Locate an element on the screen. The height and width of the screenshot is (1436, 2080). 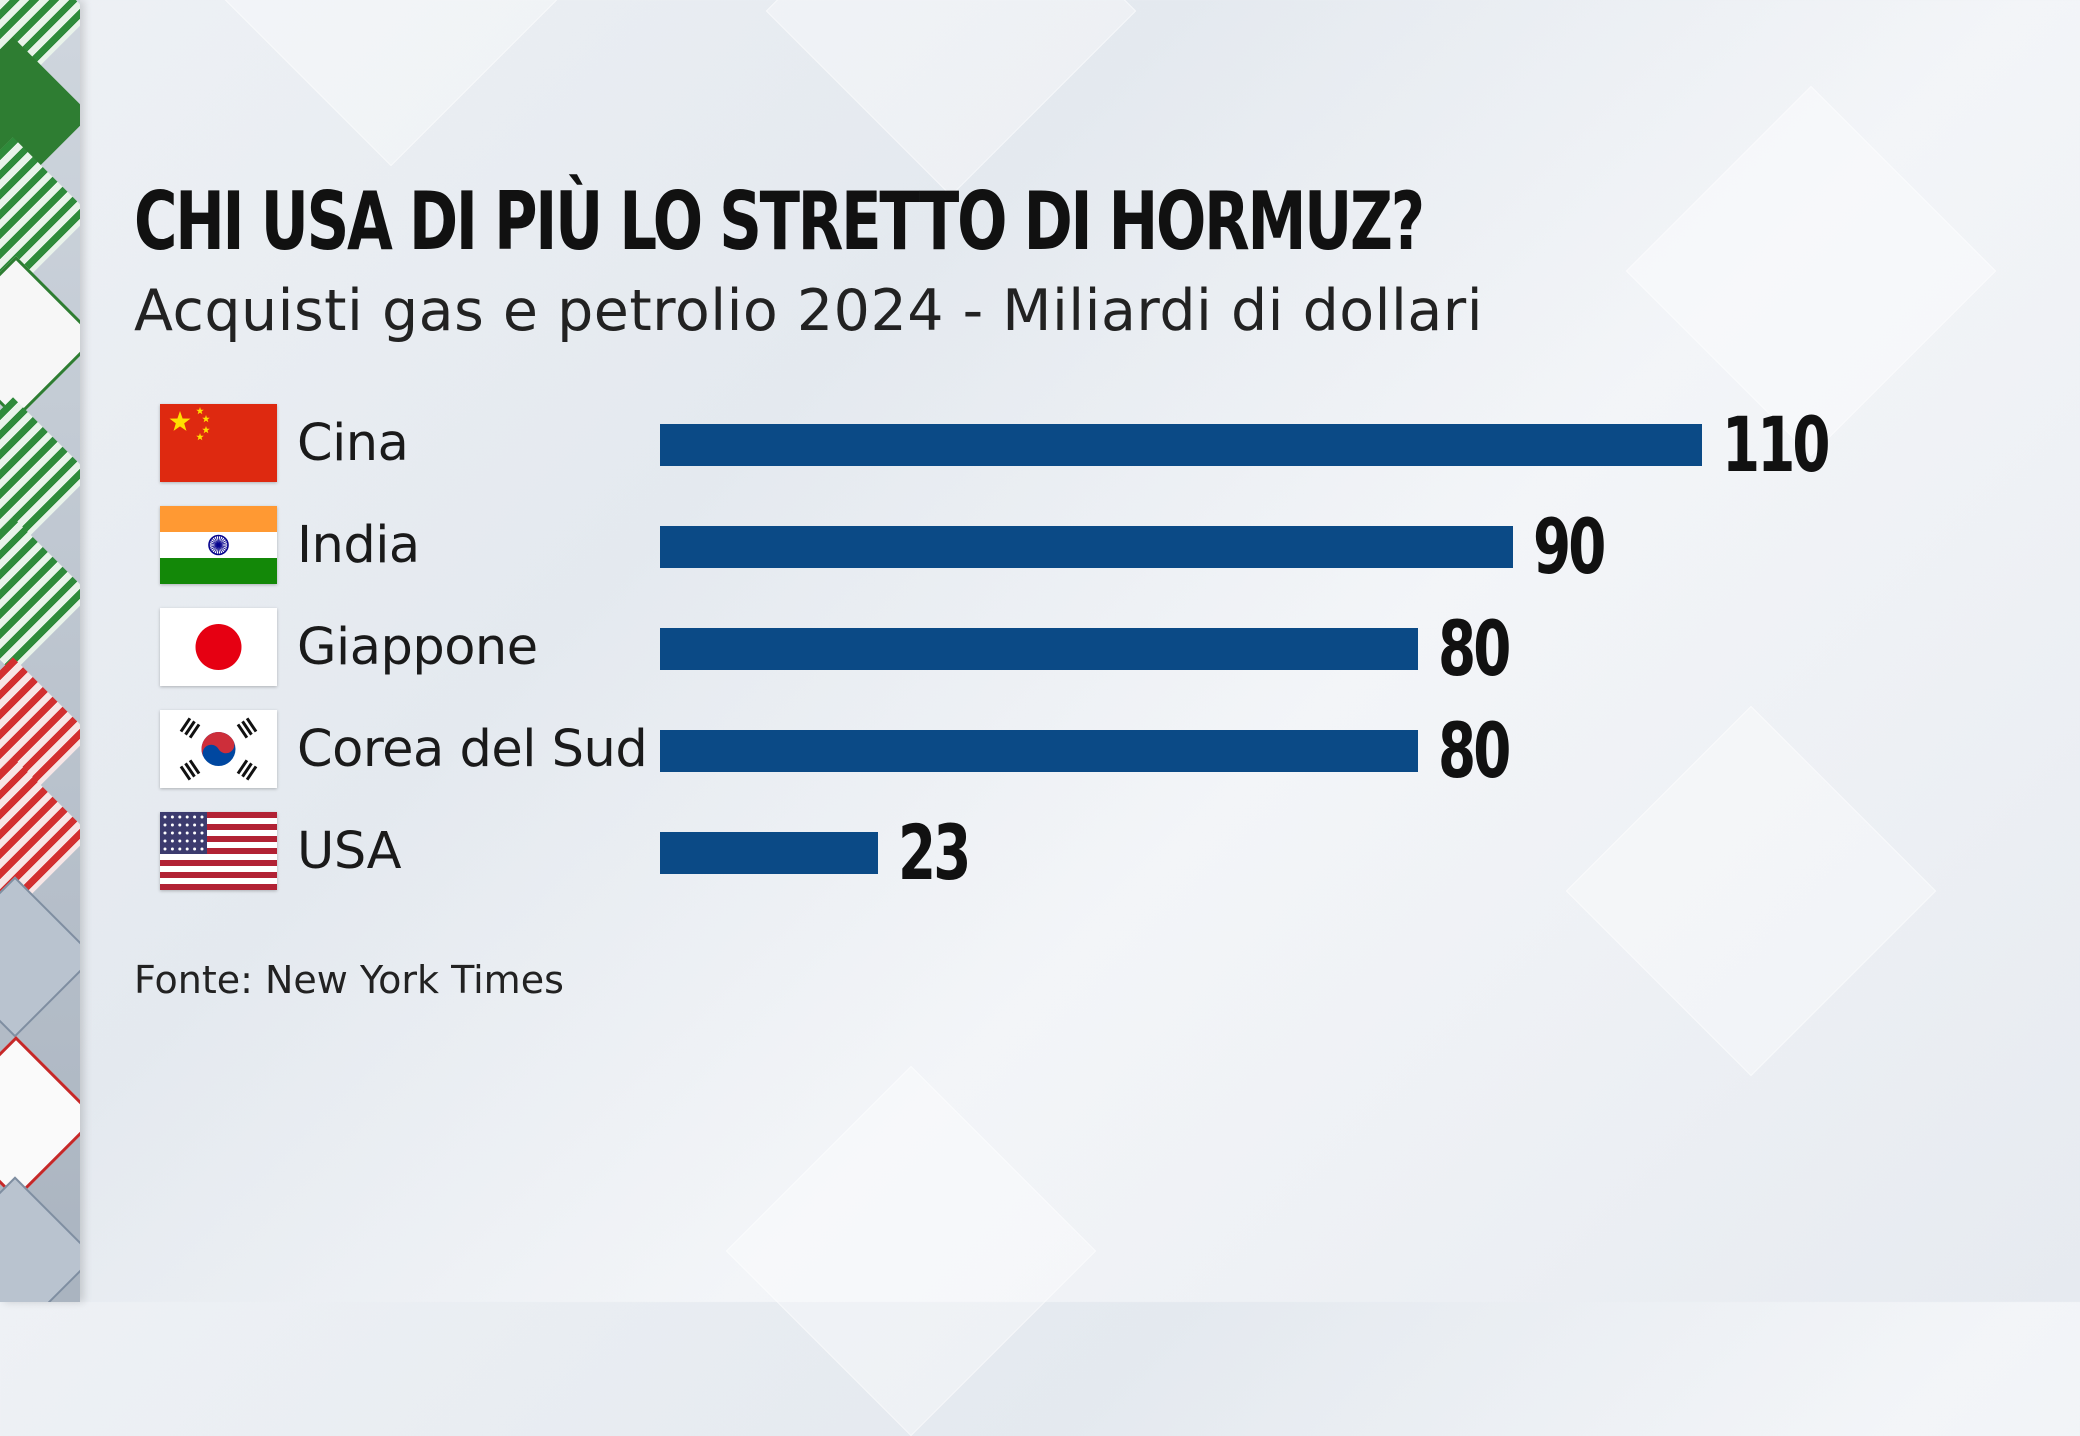
decorative-side-strip is located at coordinates (40, 651).